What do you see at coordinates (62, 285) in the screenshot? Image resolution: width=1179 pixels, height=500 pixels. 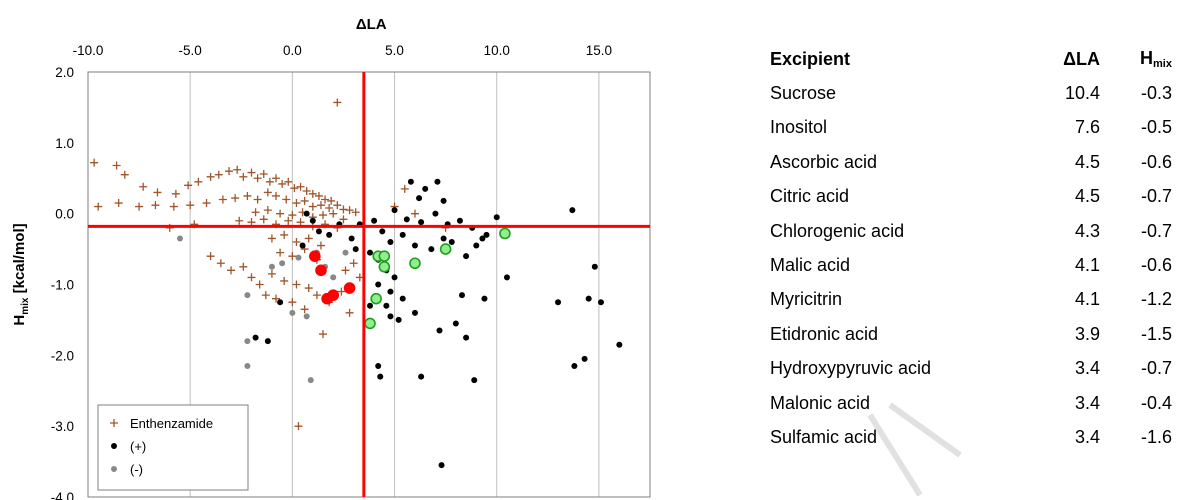 I see `y-tick-label: -1.0` at bounding box center [62, 285].